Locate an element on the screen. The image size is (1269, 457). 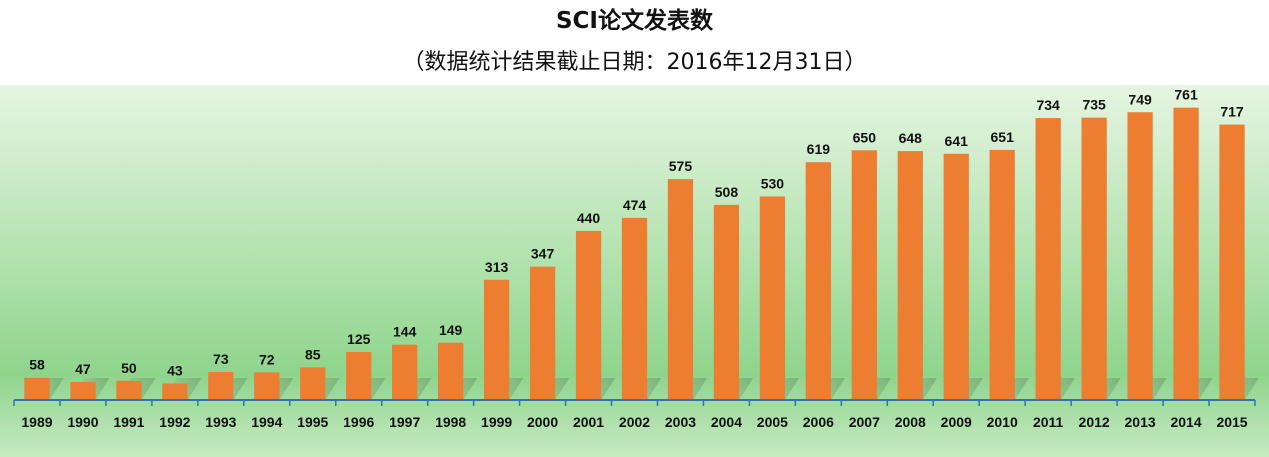
value-label-1996: 125 is located at coordinates (359, 339).